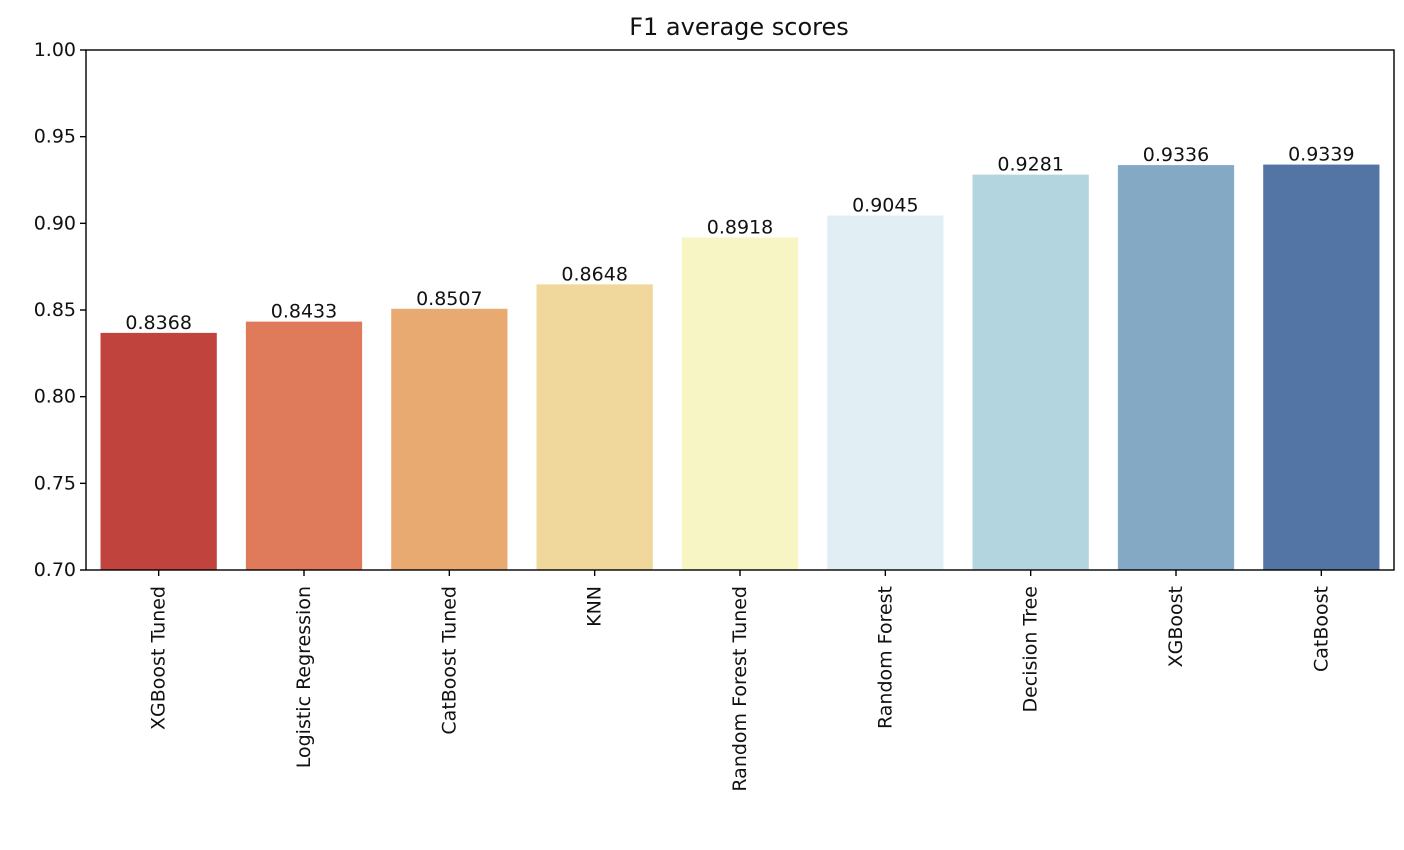  I want to click on y-tick-label: 0.70, so click(55, 570).